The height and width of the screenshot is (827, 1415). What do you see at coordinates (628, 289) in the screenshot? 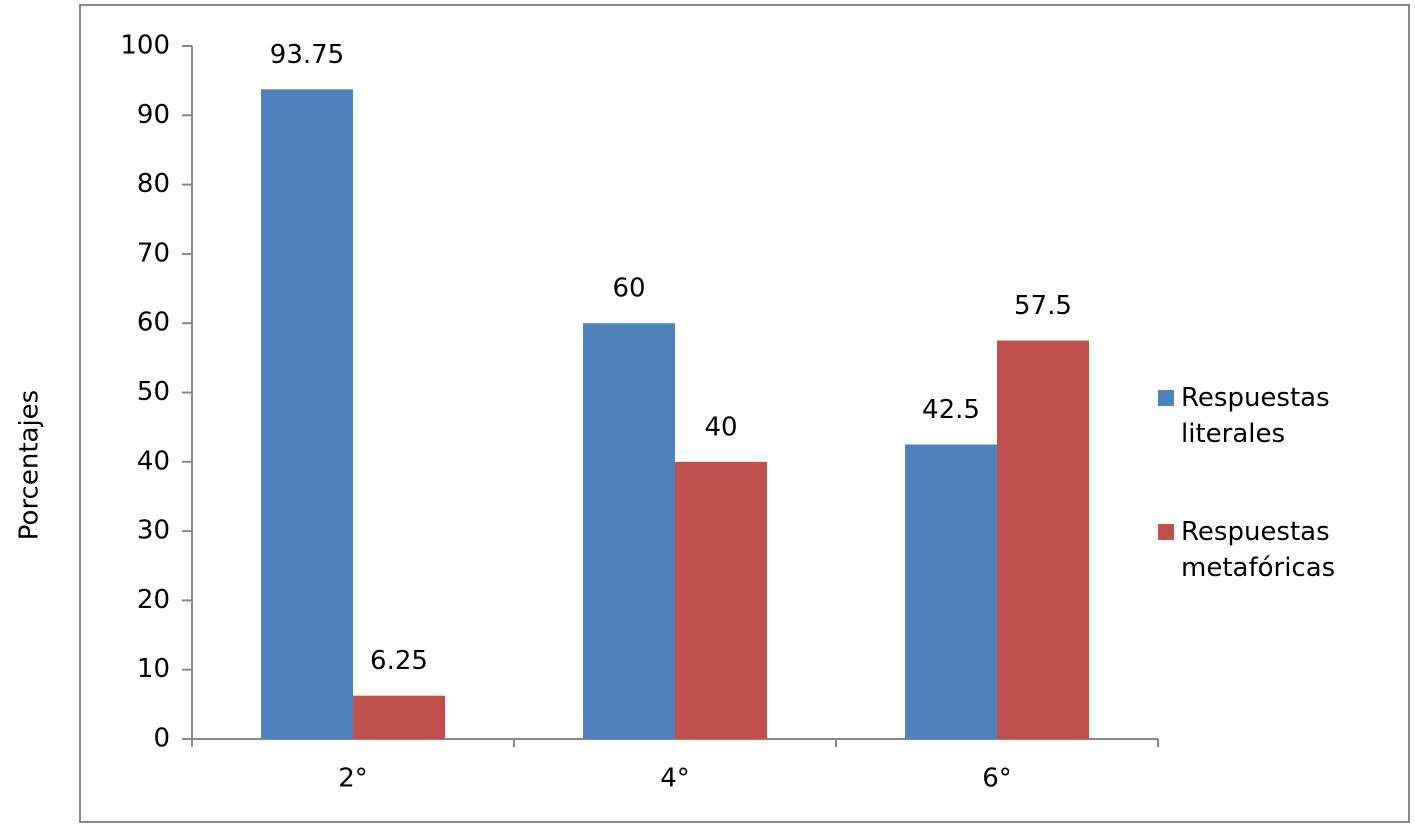
I see `data-label: 60` at bounding box center [628, 289].